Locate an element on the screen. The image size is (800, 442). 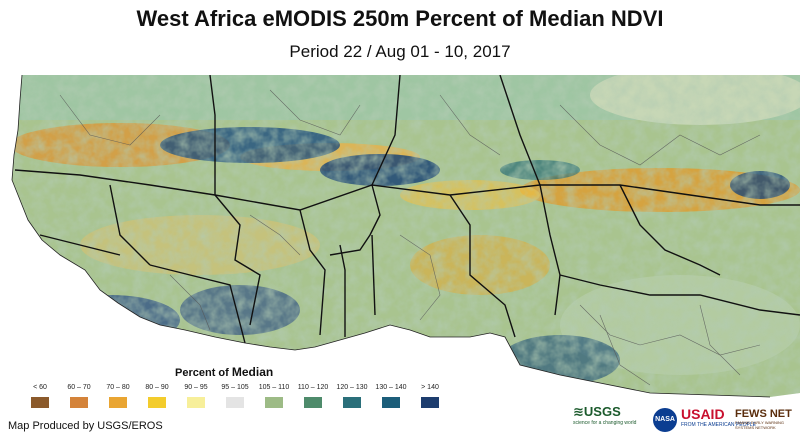
legend-item-label: 70 – 80 is located at coordinates (118, 387).